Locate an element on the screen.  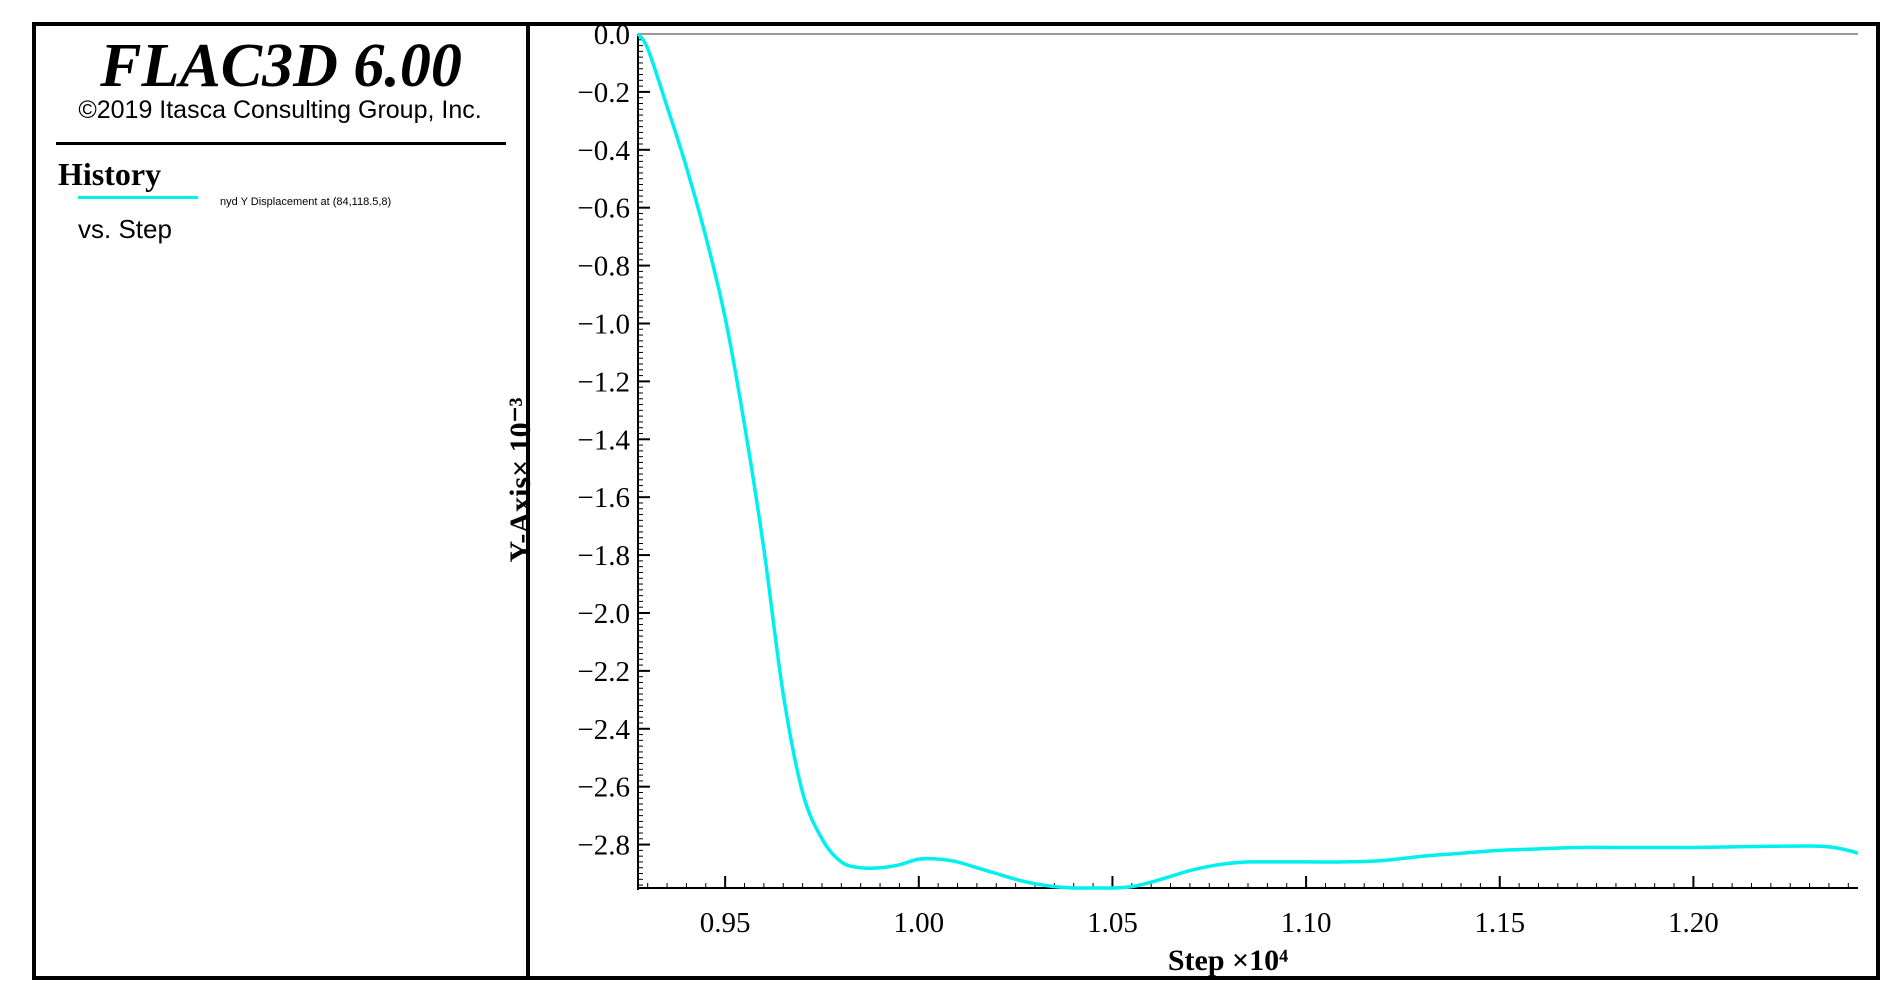
series-swatch is located at coordinates (138, 197).